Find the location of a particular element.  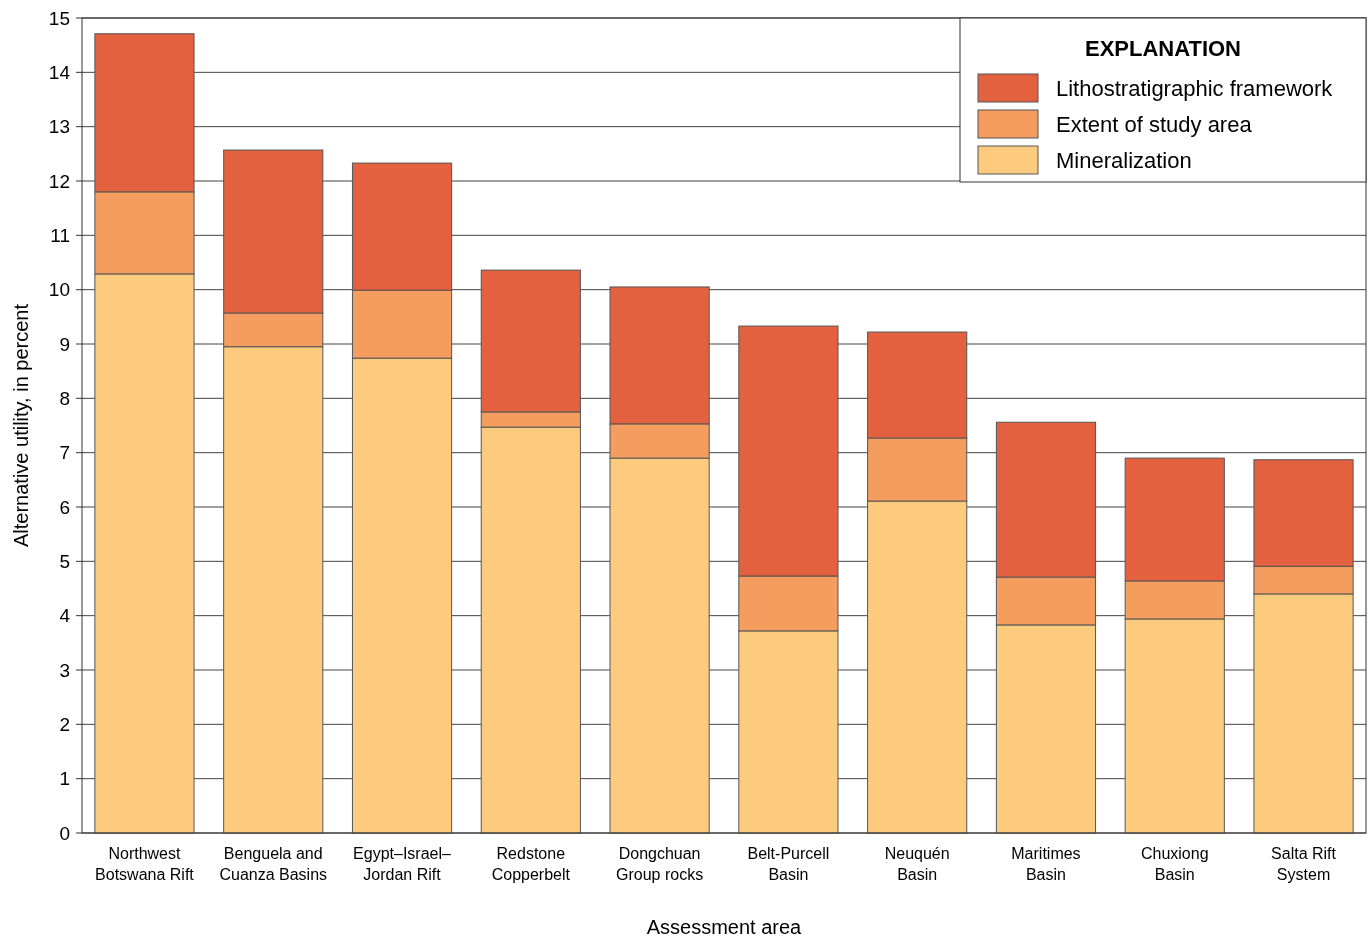

y-tick-label: 3 is located at coordinates (64, 670).